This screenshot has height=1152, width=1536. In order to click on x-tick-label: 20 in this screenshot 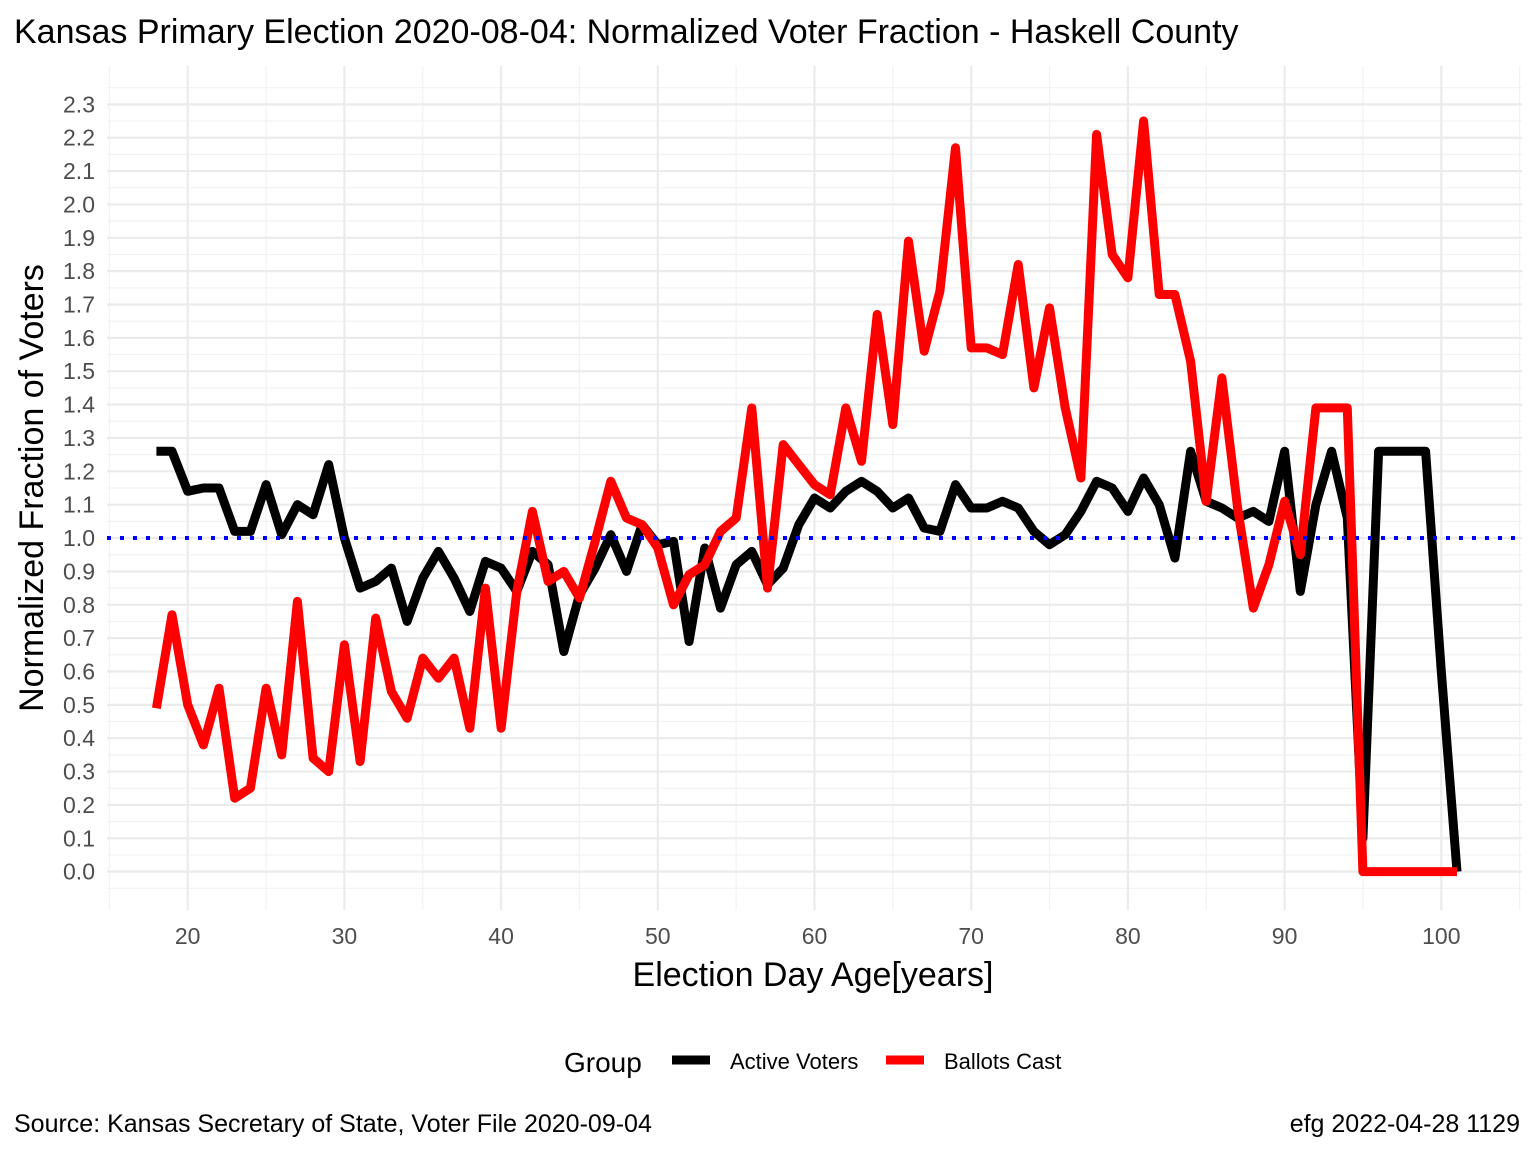, I will do `click(188, 936)`.